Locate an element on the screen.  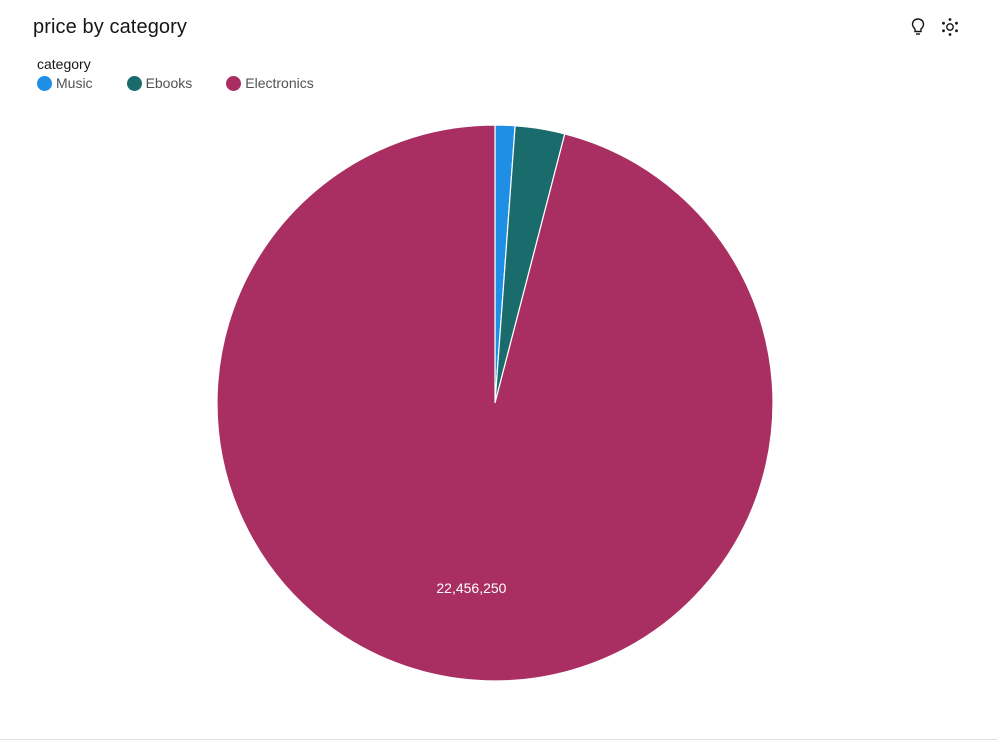
legend-swatch-music is located at coordinates (44, 83).